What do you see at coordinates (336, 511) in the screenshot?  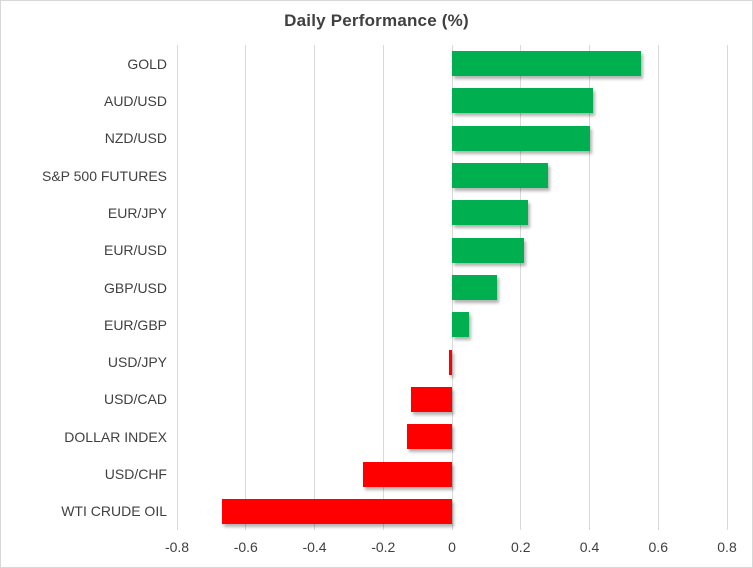 I see `bar-wti-crude-oil` at bounding box center [336, 511].